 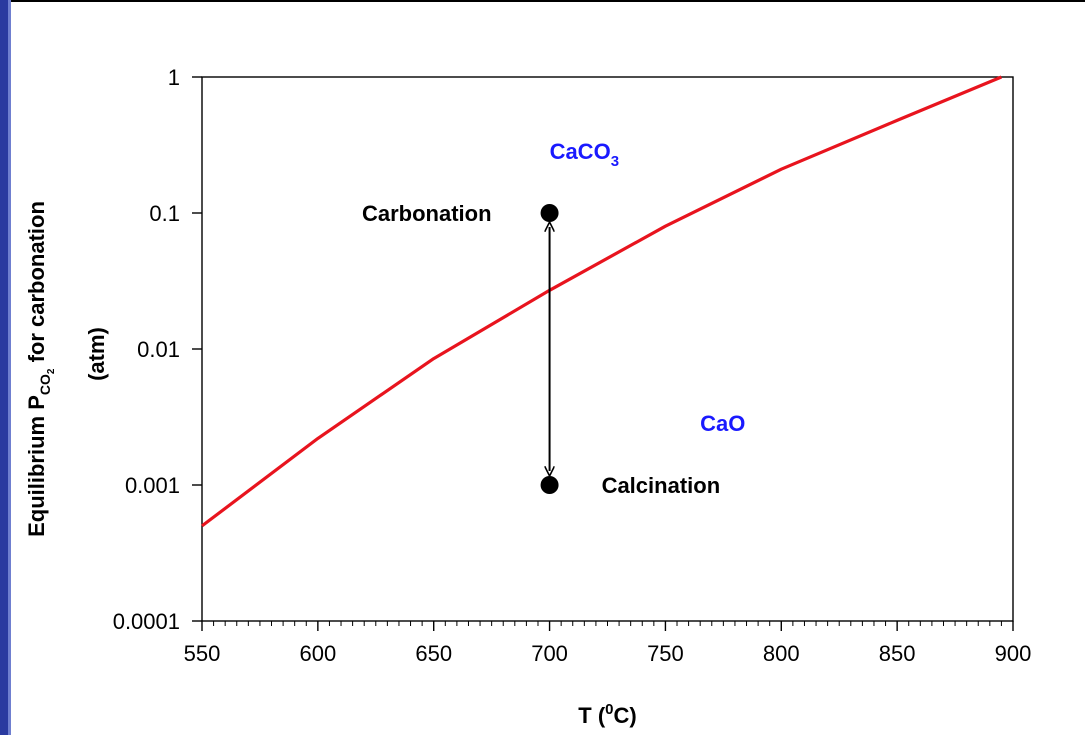 What do you see at coordinates (665, 653) in the screenshot?
I see `x-tick-label: 750` at bounding box center [665, 653].